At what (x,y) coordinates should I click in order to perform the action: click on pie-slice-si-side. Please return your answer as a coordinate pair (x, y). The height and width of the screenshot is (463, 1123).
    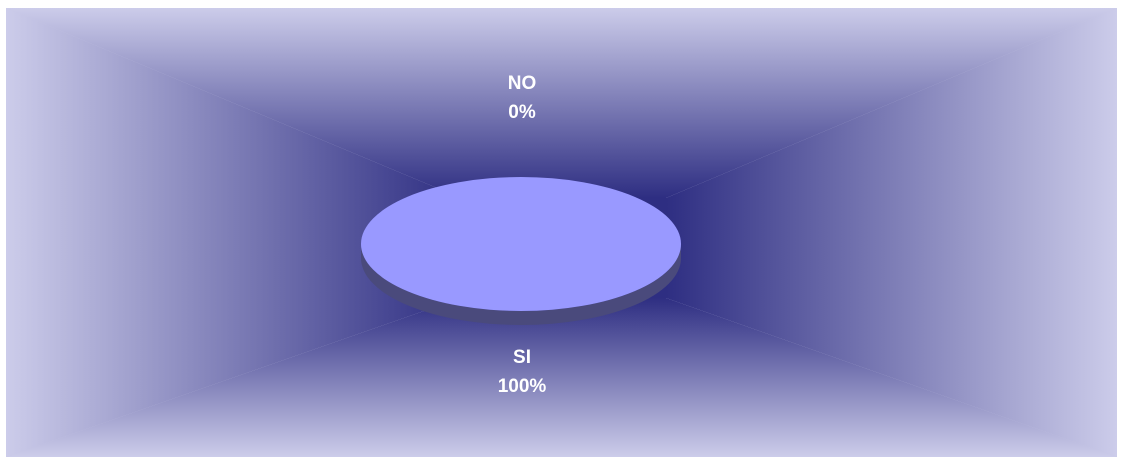
    Looking at the image, I should click on (521, 284).